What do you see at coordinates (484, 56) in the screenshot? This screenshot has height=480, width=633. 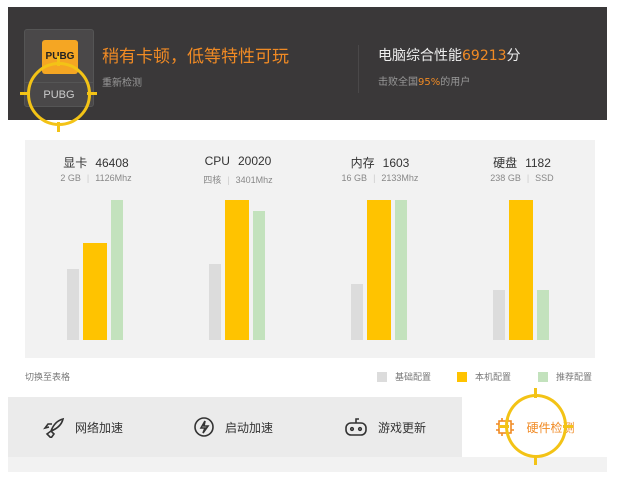 I see `score-value: 69213` at bounding box center [484, 56].